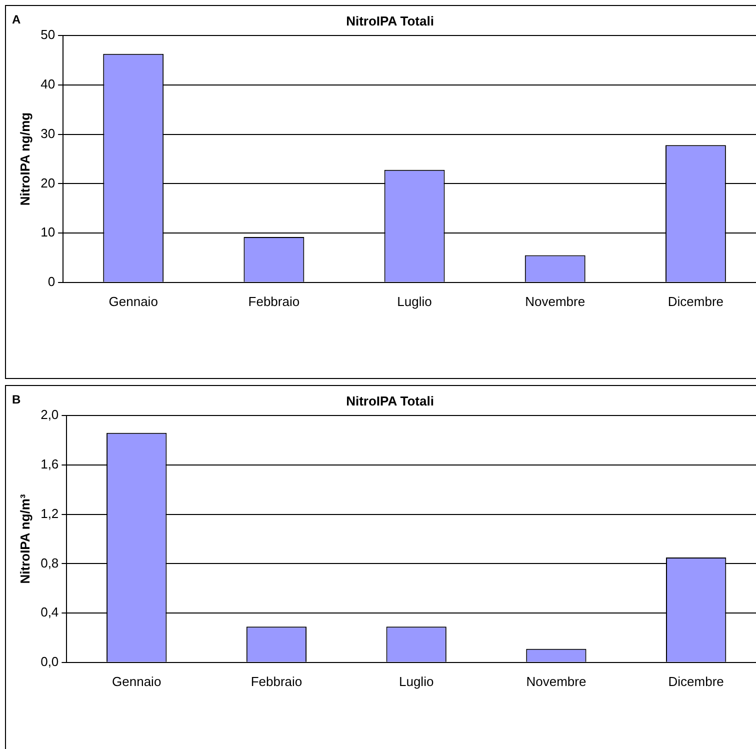  What do you see at coordinates (48, 133) in the screenshot?
I see `y-tick-label: 30` at bounding box center [48, 133].